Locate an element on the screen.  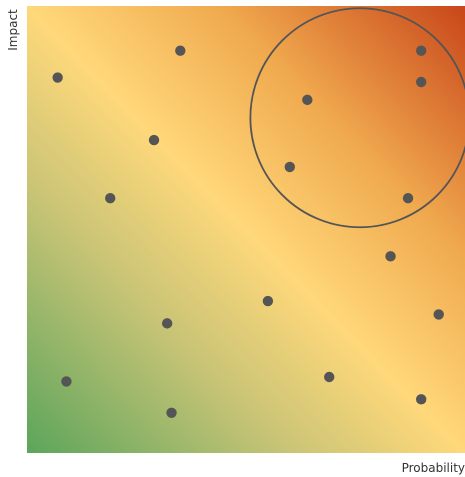
x-axis-label: Probability is located at coordinates (433, 468).